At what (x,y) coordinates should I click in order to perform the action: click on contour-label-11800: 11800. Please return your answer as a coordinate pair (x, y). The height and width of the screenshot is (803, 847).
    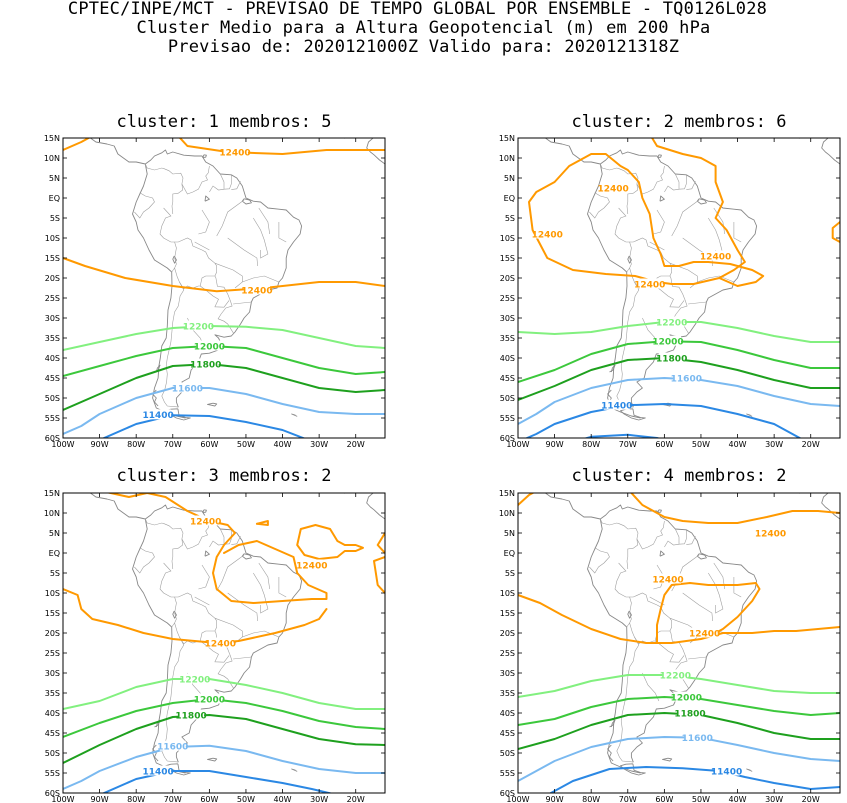
    Looking at the image, I should click on (689, 714).